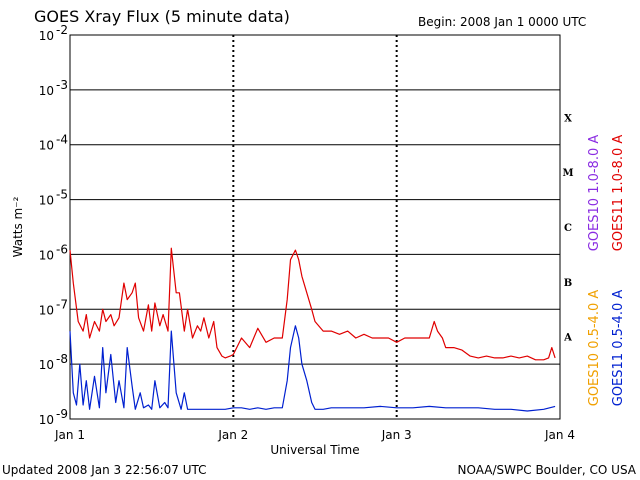 This screenshot has width=640, height=480. Describe the element at coordinates (567, 338) in the screenshot. I see `flare-class-a: A` at that location.